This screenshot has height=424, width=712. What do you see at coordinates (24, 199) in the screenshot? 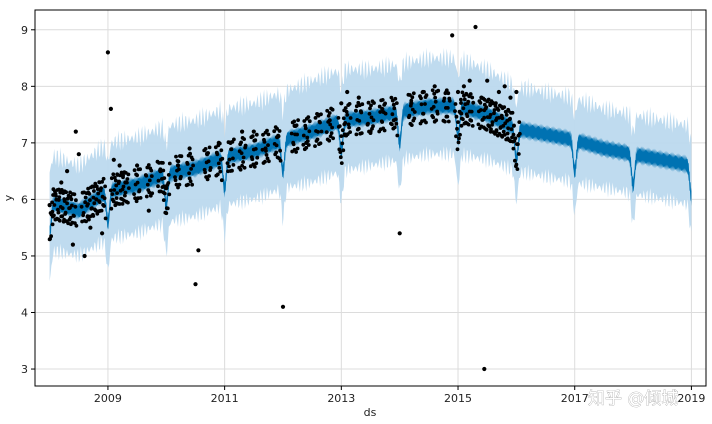
I see `y-tick-label: 6` at bounding box center [24, 199].